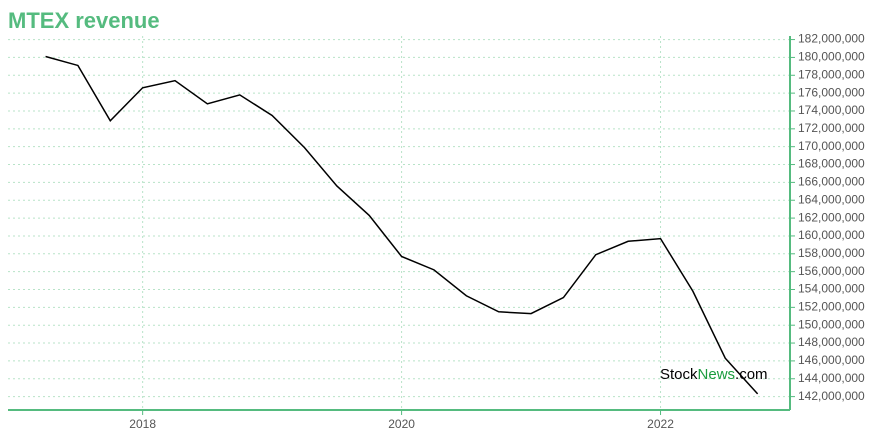 The height and width of the screenshot is (440, 880). Describe the element at coordinates (831, 39) in the screenshot. I see `y-tick-label: 182,000,000` at that location.